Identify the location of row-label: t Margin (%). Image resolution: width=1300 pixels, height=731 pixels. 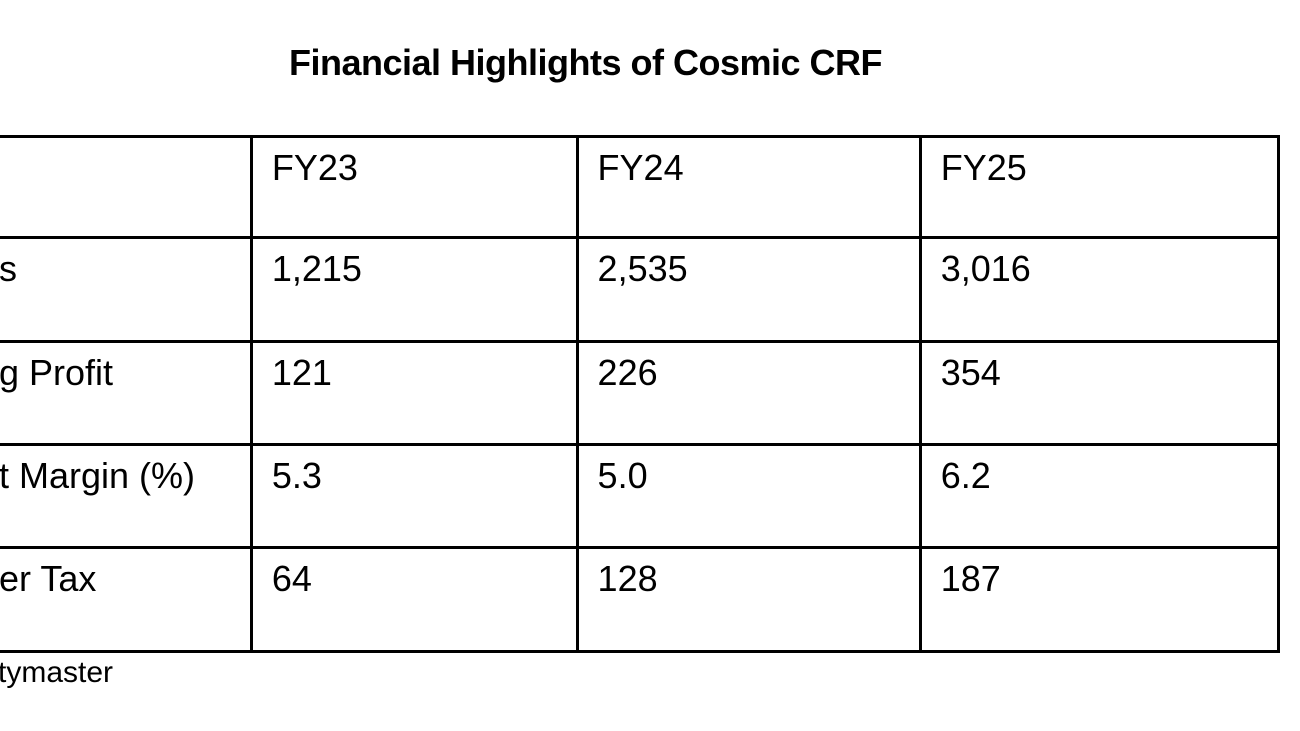
(126, 496).